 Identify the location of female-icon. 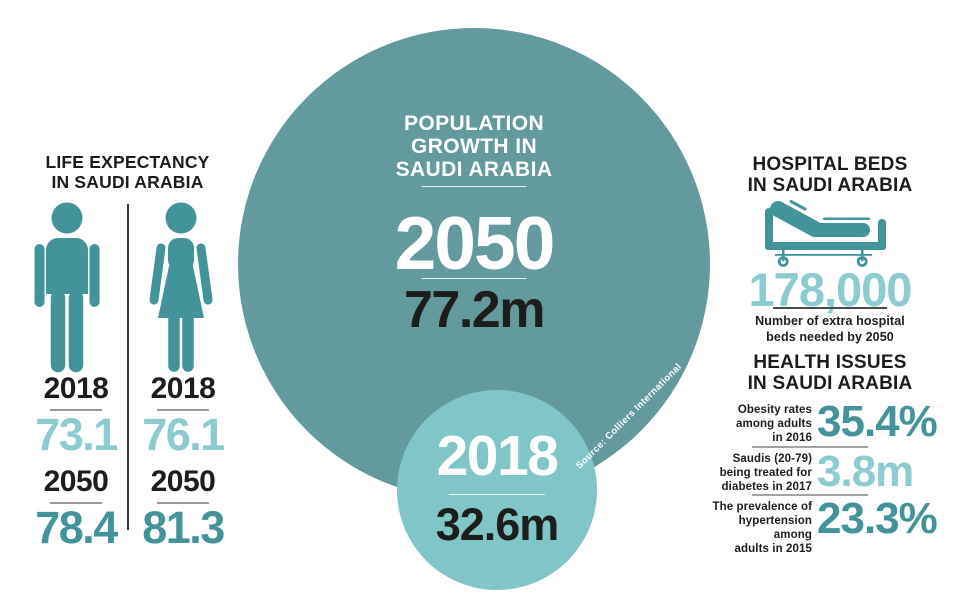
(181, 287).